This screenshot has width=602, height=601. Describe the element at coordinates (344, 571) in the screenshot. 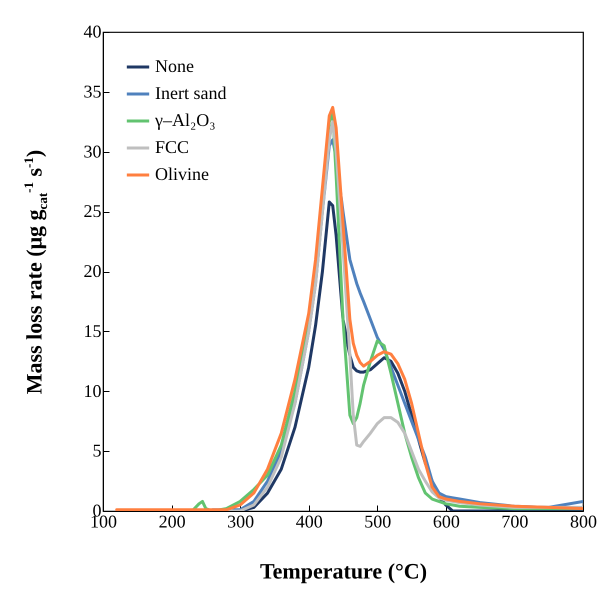

I see `x-axis-title: Temperature (°C)` at that location.